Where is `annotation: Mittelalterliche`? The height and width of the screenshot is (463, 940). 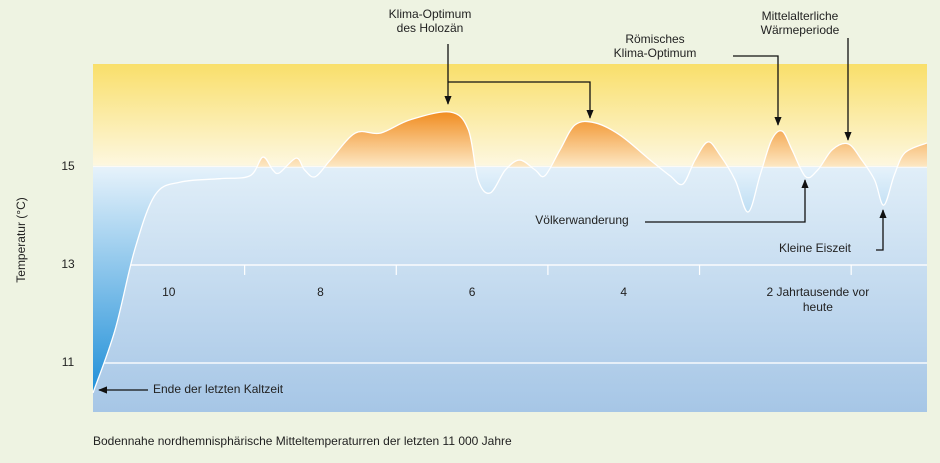 annotation: Mittelalterliche is located at coordinates (800, 16).